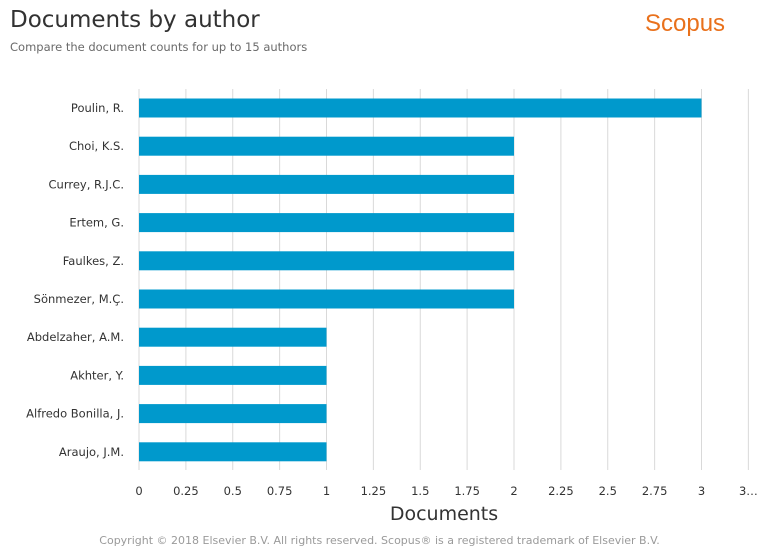 This screenshot has height=550, width=759. What do you see at coordinates (280, 491) in the screenshot?
I see `x-tick-label: 0.75` at bounding box center [280, 491].